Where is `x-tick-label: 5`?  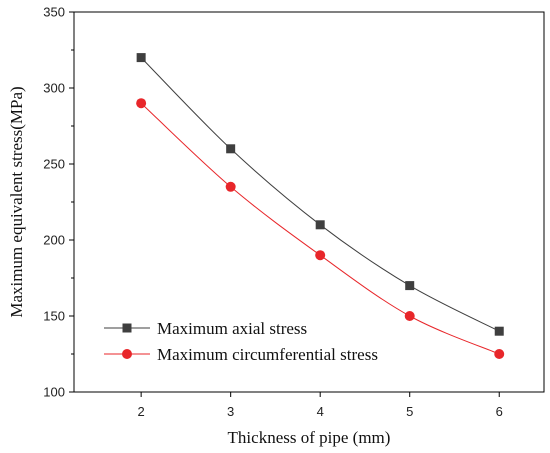 x-tick-label: 5 is located at coordinates (409, 411).